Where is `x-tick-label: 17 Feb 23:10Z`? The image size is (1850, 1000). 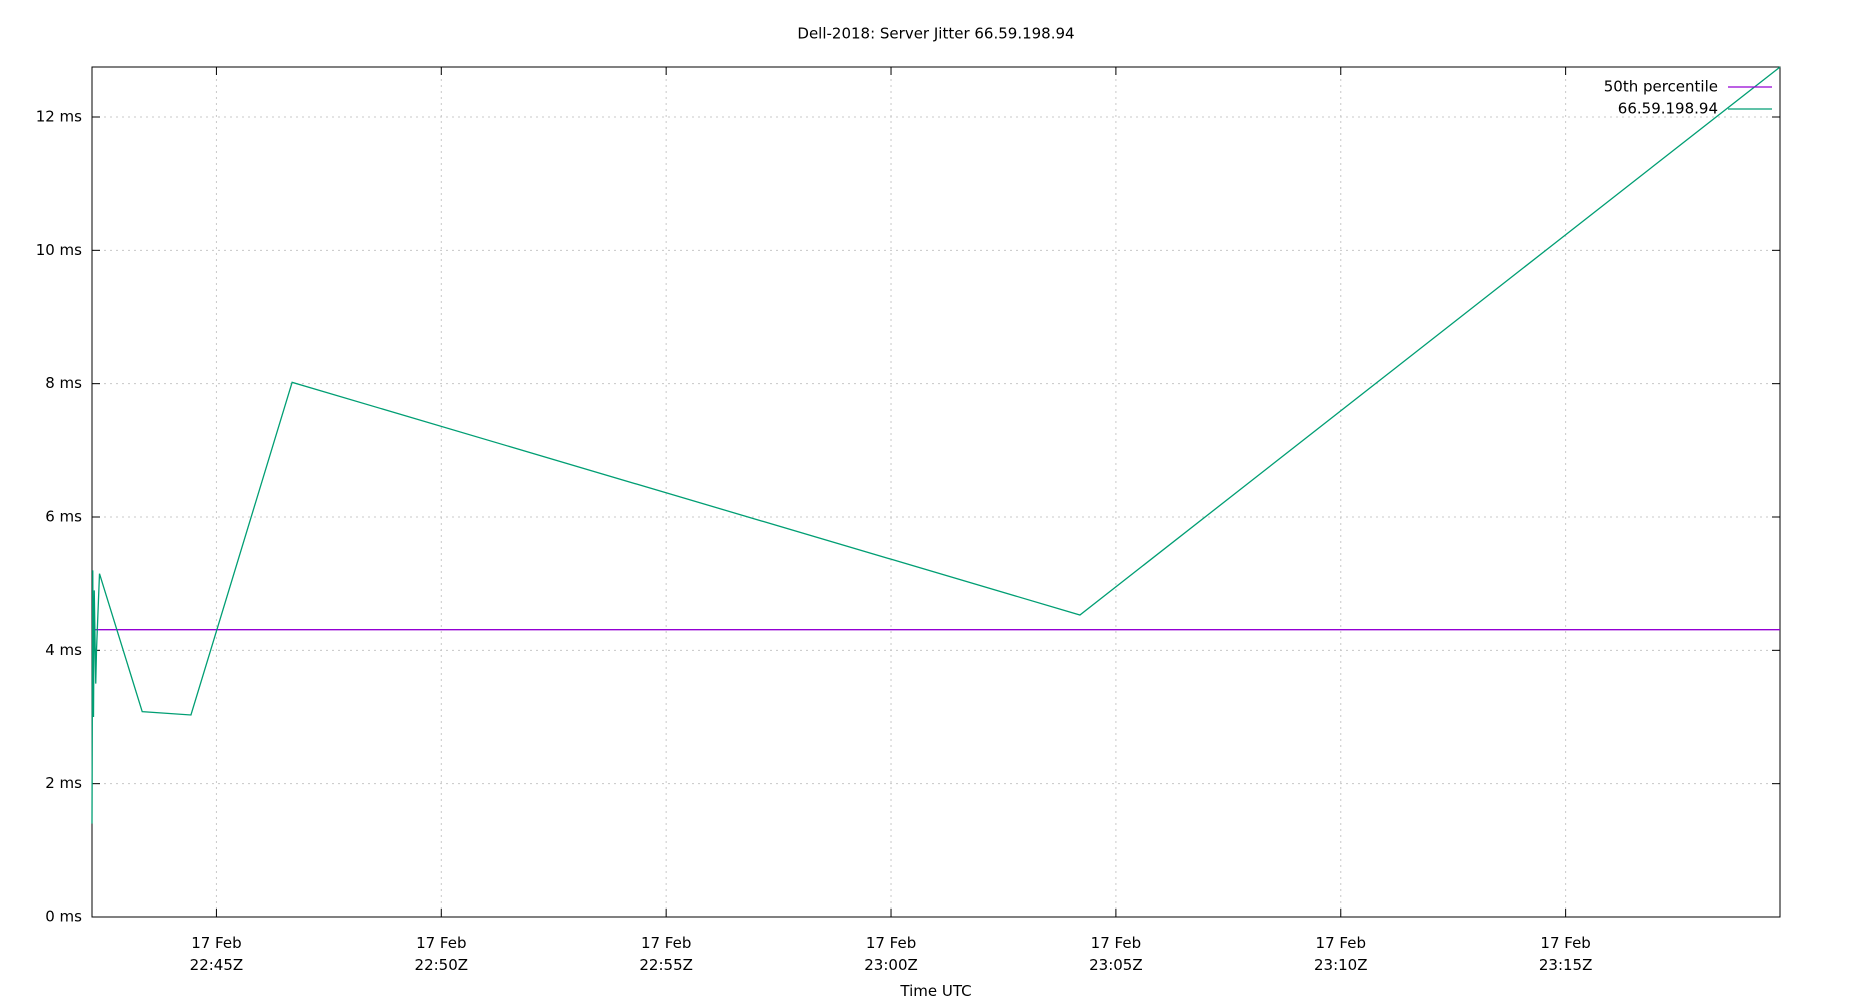
x-tick-label: 17 Feb 23:10Z is located at coordinates (1341, 954).